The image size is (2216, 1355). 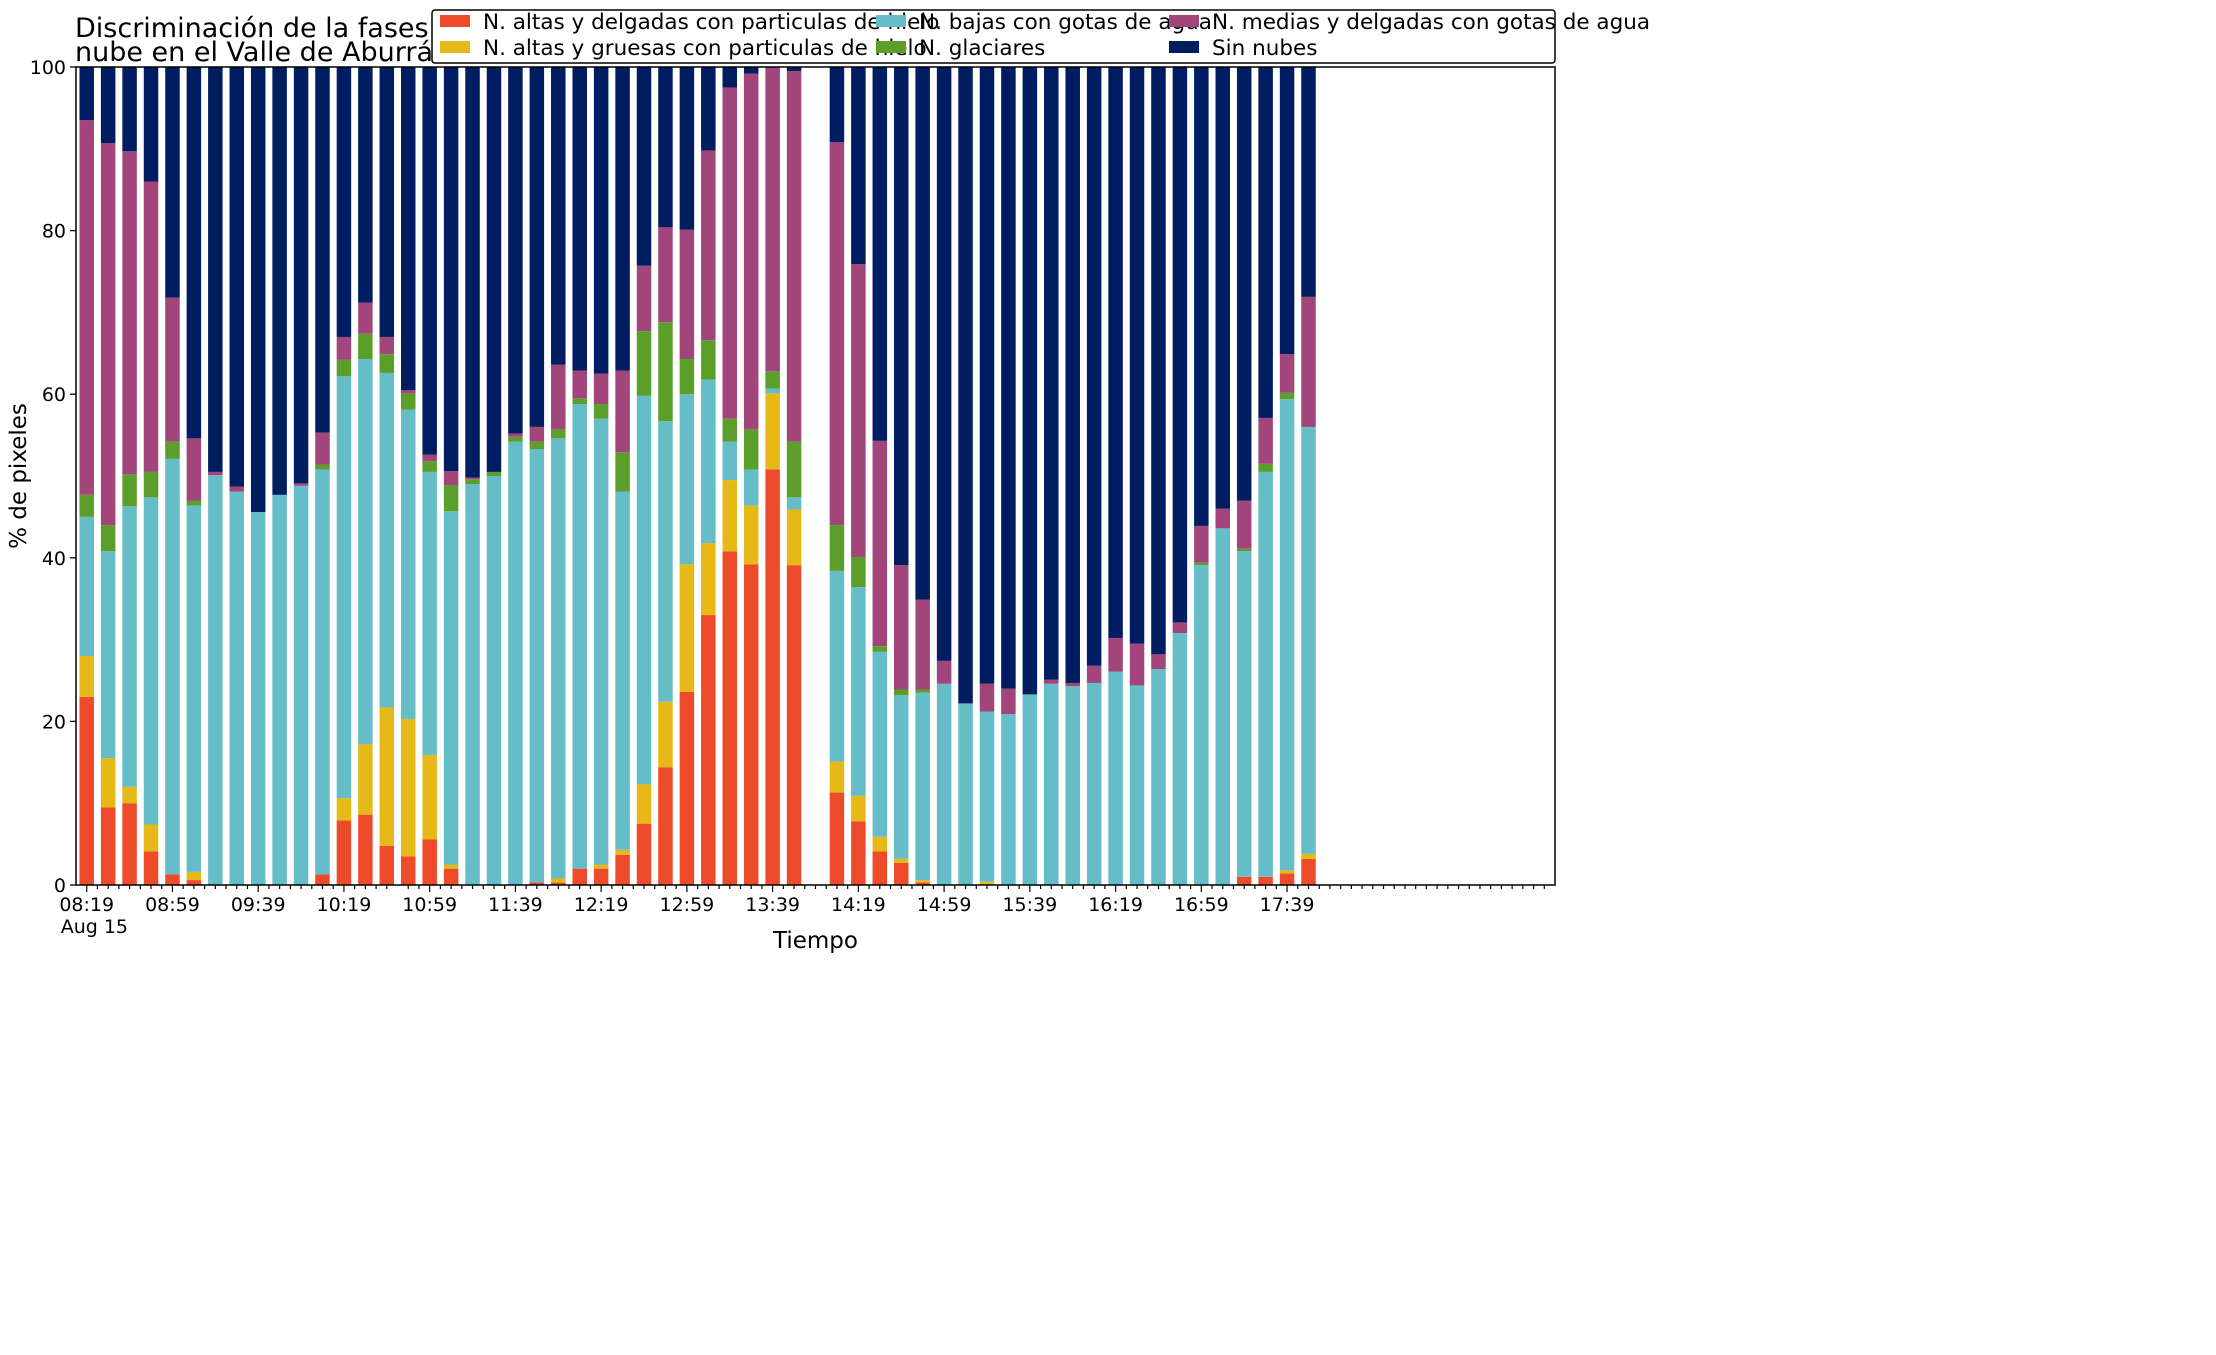 I want to click on y-tick-label: 0, so click(x=60, y=886).